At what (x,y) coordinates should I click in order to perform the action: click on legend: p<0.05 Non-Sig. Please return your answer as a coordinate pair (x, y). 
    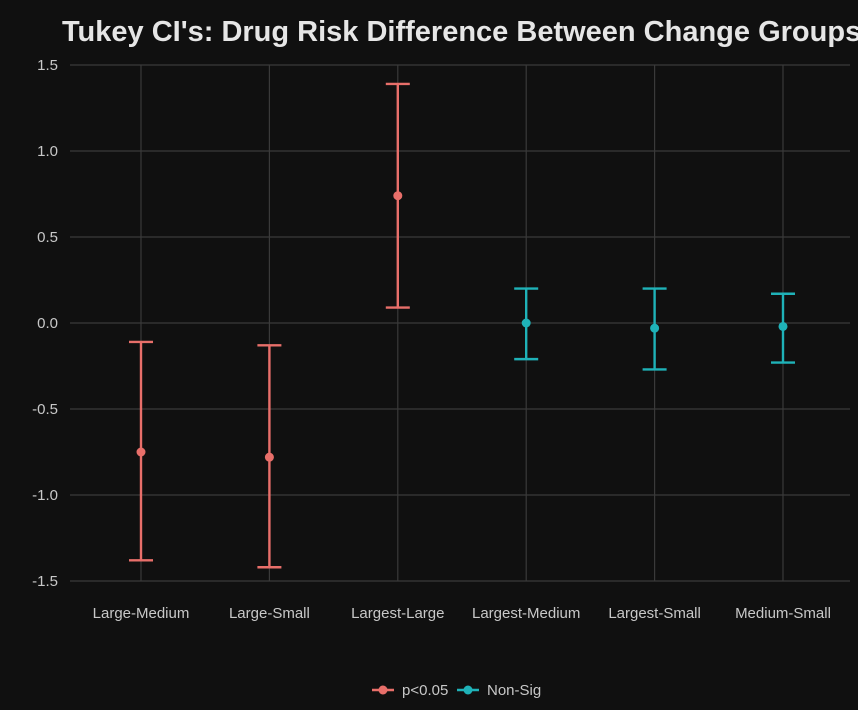
    Looking at the image, I should click on (456, 690).